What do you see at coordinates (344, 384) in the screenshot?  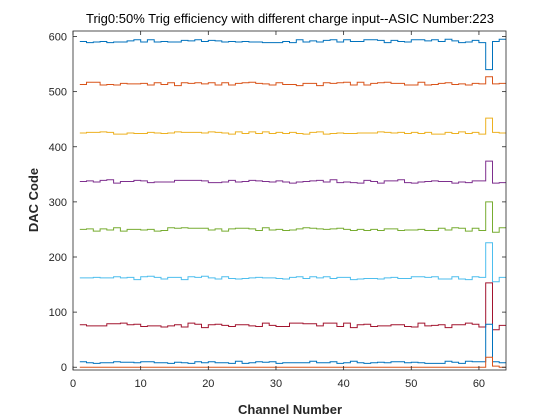 I see `x-tick-label: 40` at bounding box center [344, 384].